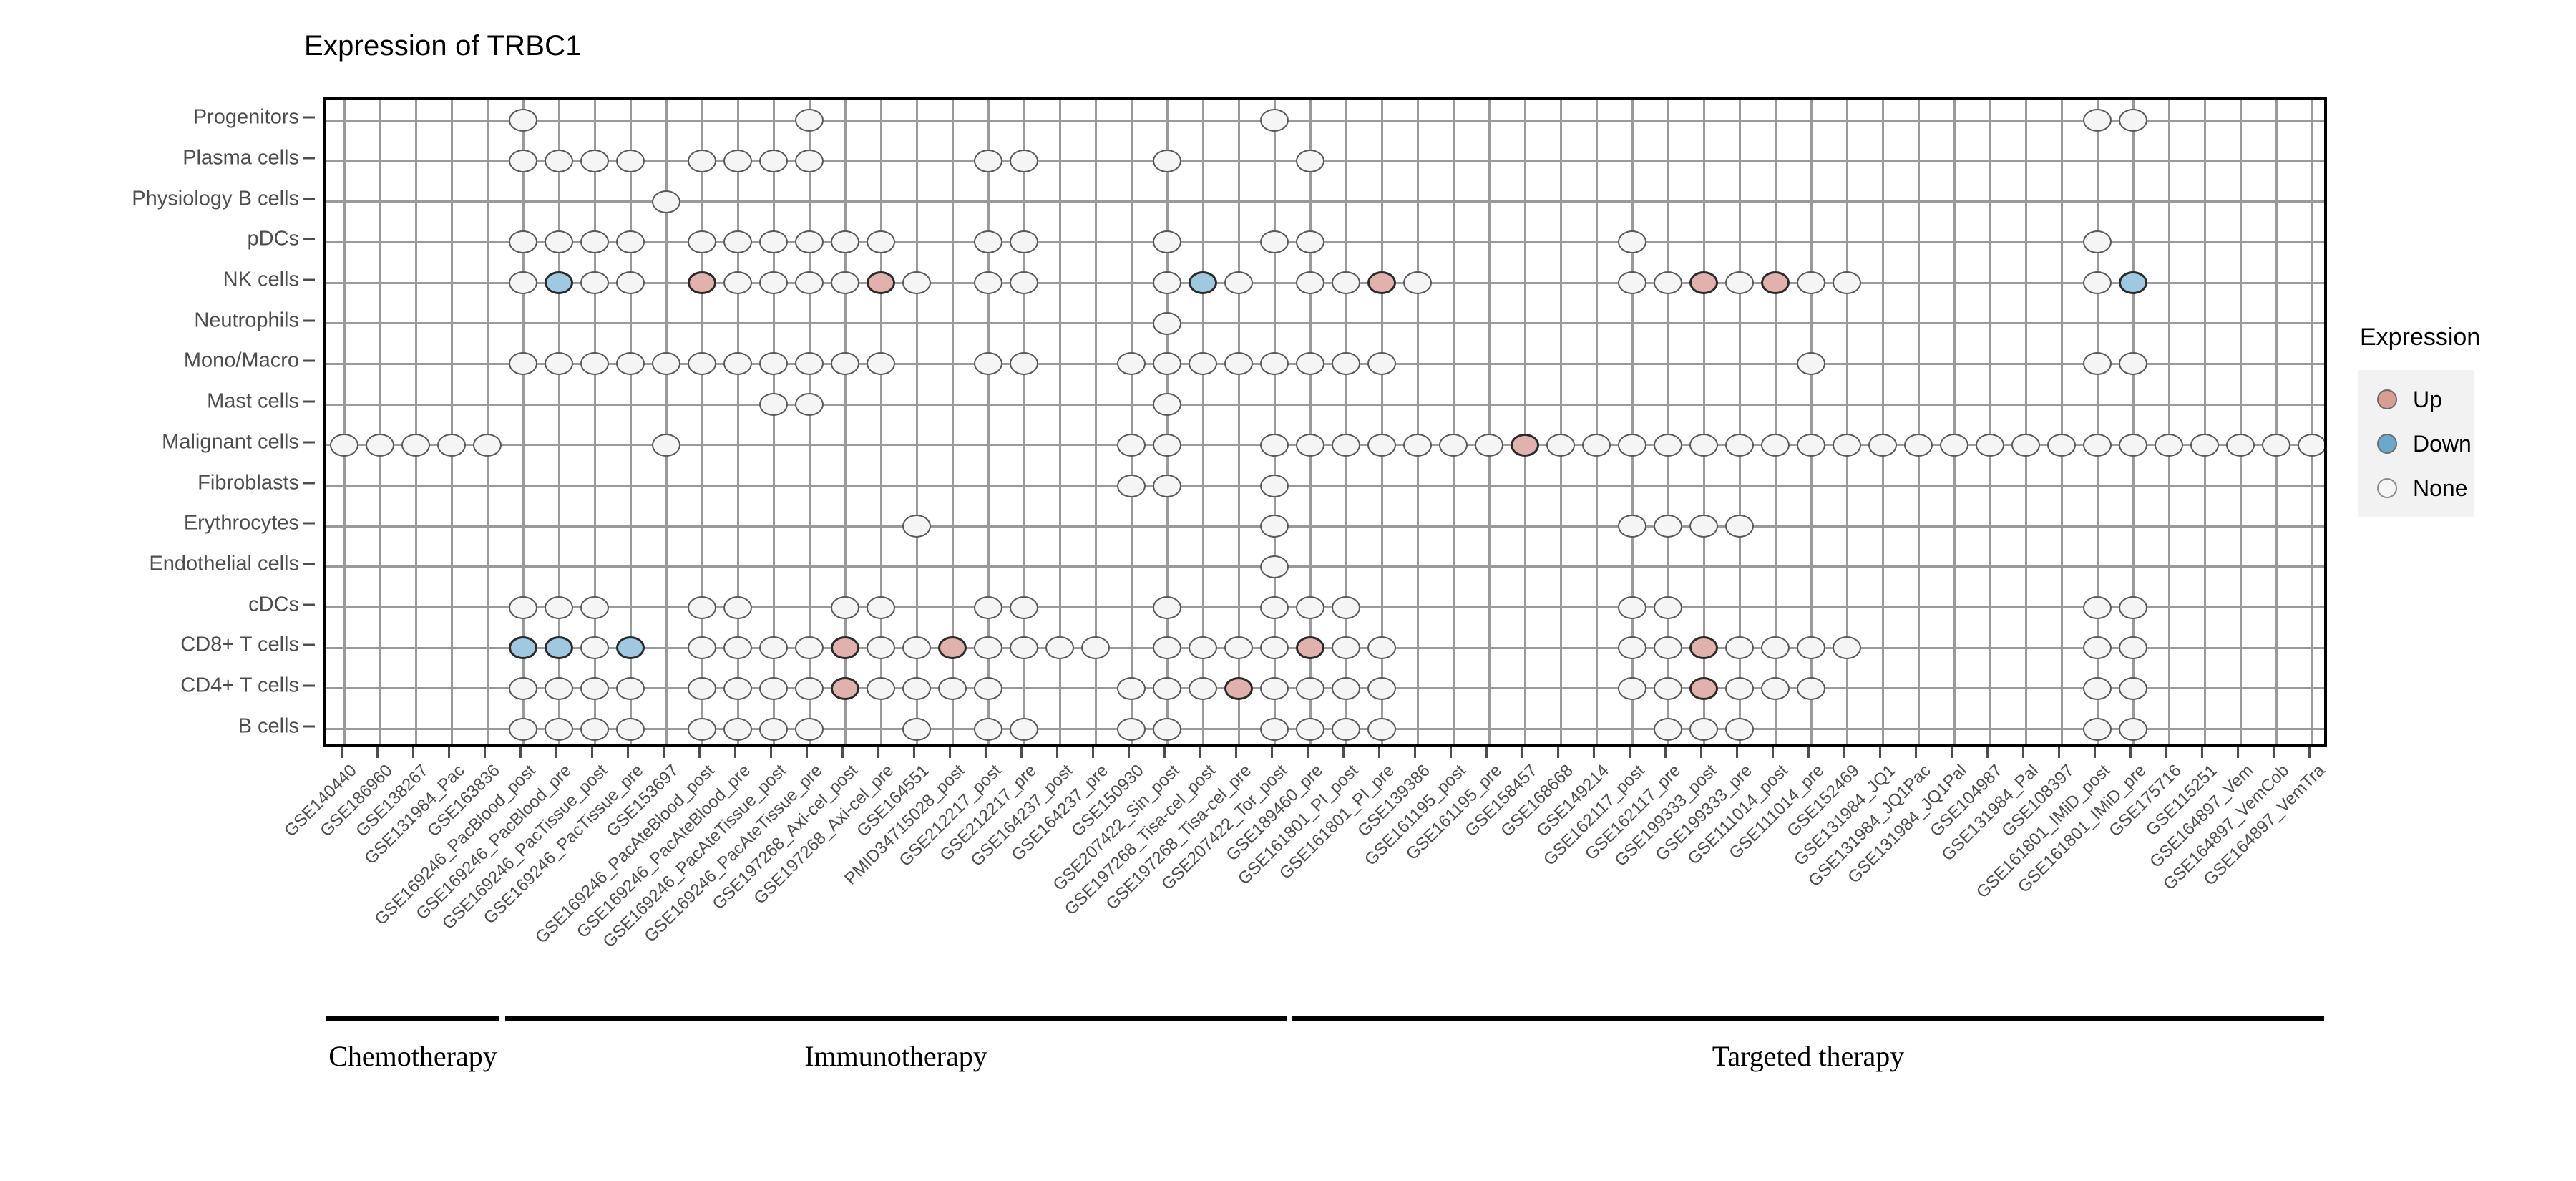 The image size is (2576, 1181). Describe the element at coordinates (2416, 488) in the screenshot. I see `legend-row: None` at that location.